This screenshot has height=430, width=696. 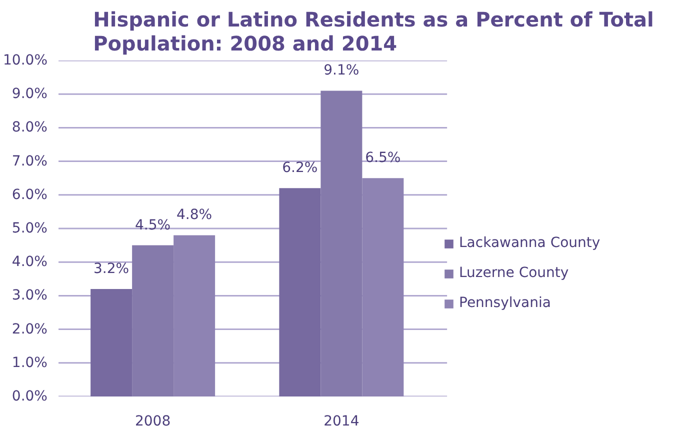 What do you see at coordinates (30, 128) in the screenshot?
I see `y-tick-label: 8.0%` at bounding box center [30, 128].